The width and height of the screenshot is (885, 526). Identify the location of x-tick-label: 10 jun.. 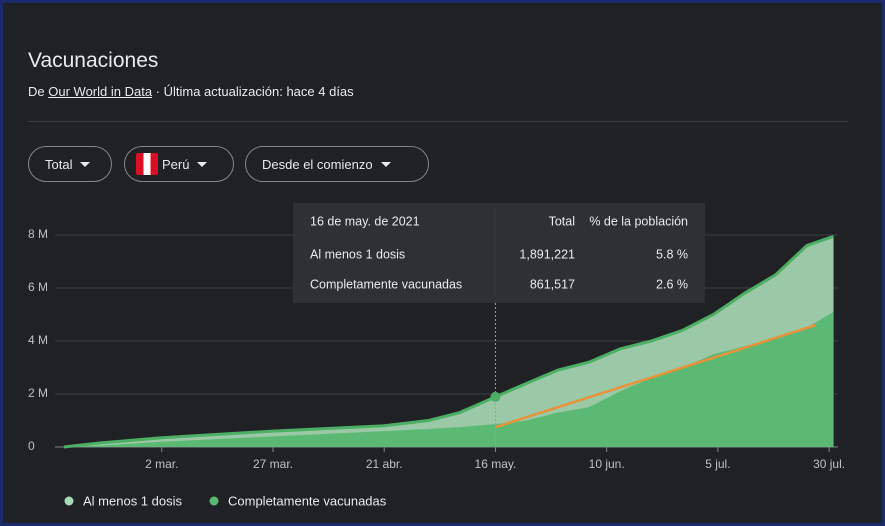
(607, 464).